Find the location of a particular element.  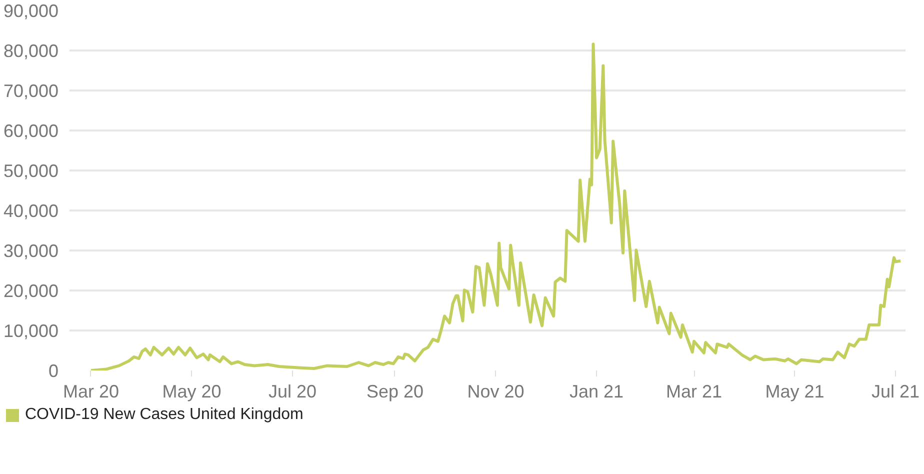

x-tick-label: Mar 20 is located at coordinates (90, 392).